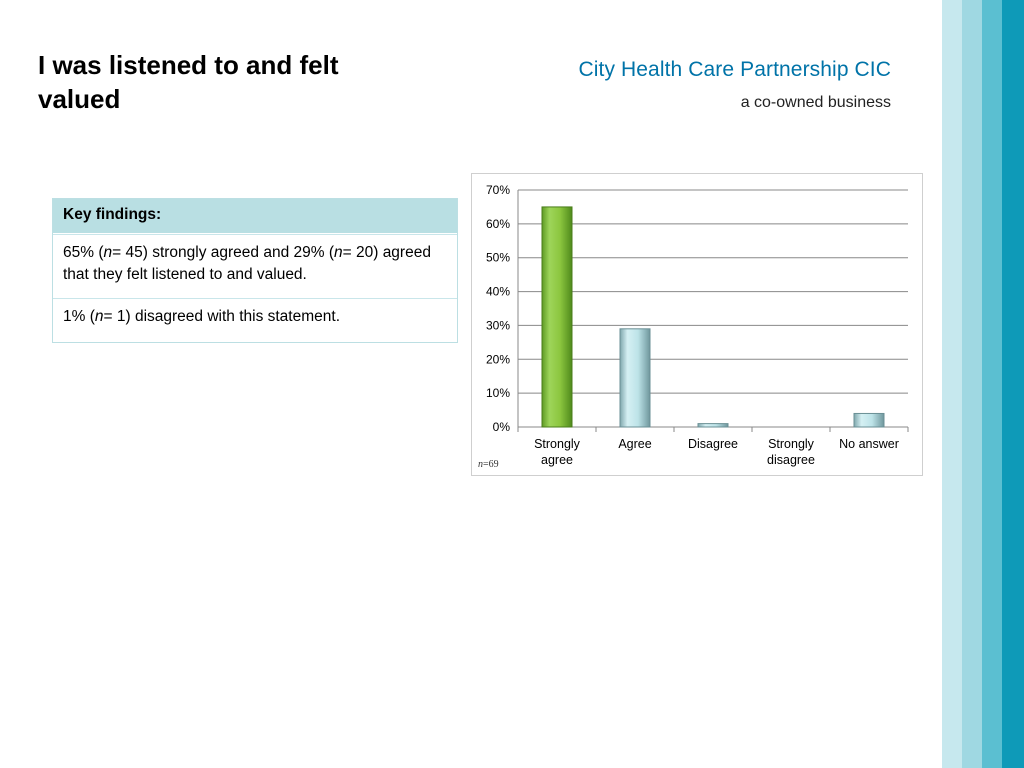  I want to click on sample-size-value: =69, so click(491, 464).